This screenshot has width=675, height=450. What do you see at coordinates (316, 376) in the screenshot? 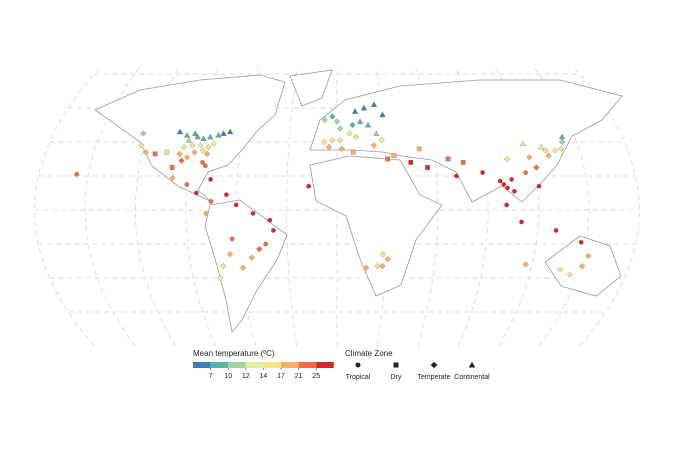
I see `legend-tick-label: 25` at bounding box center [316, 376].